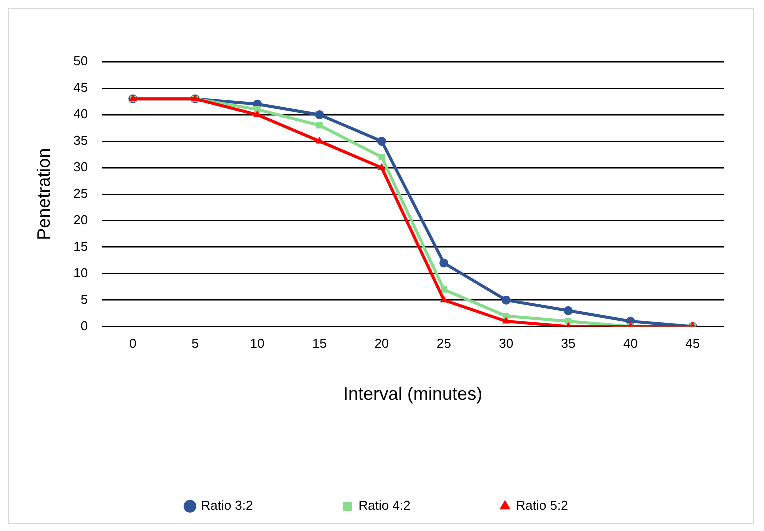 The width and height of the screenshot is (764, 531). I want to click on x-tick-label: 35, so click(568, 344).